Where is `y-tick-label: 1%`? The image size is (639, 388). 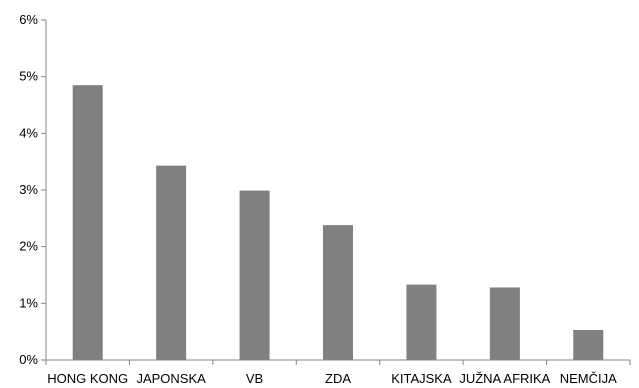
y-tick-label: 1% is located at coordinates (28, 302).